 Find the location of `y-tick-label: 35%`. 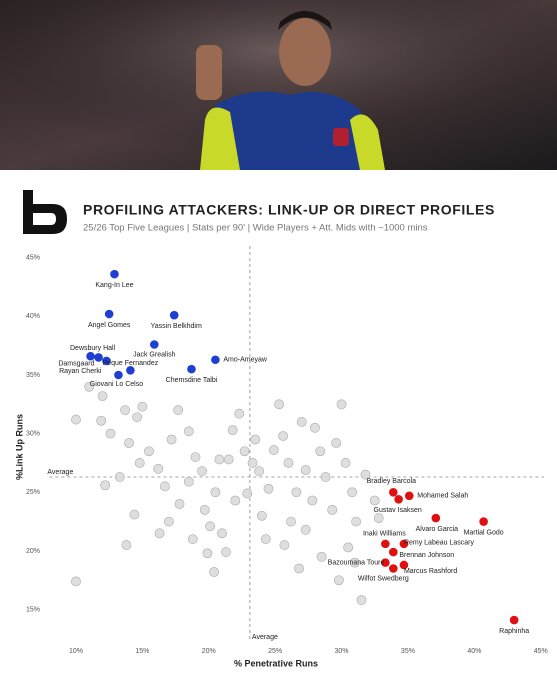

y-tick-label: 35% is located at coordinates (33, 375).